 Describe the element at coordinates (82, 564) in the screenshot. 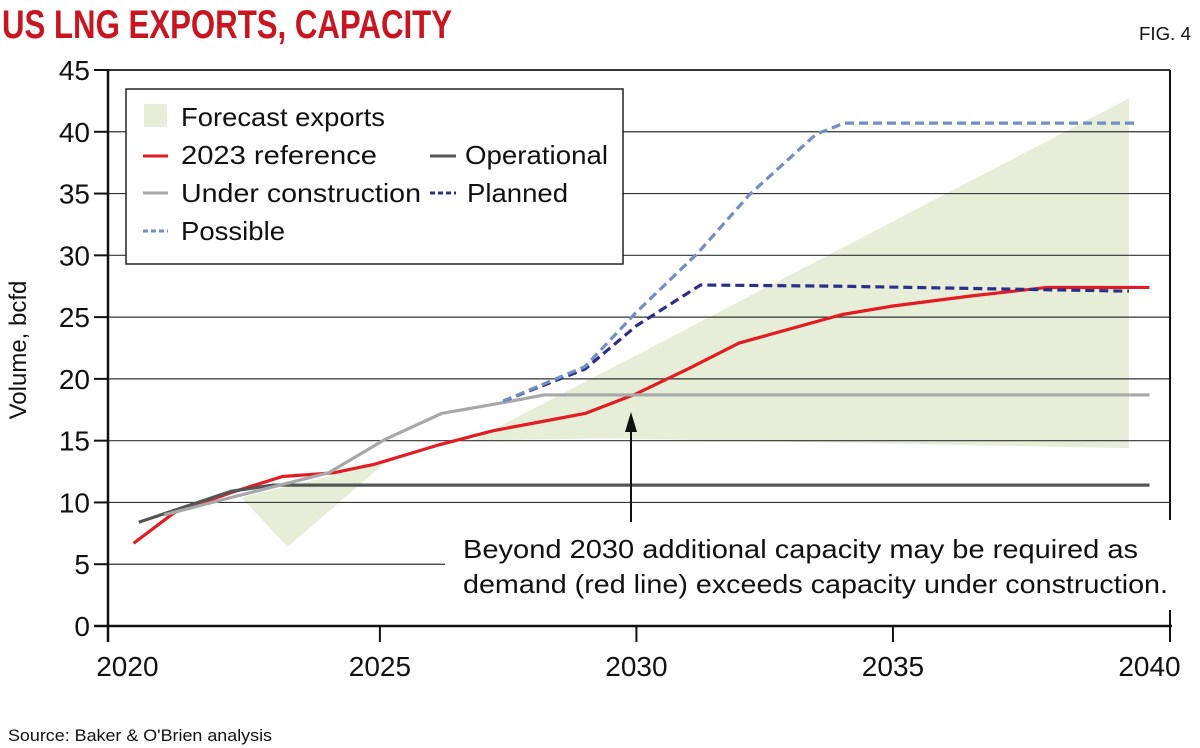

I see `y-tick-label: 5` at that location.